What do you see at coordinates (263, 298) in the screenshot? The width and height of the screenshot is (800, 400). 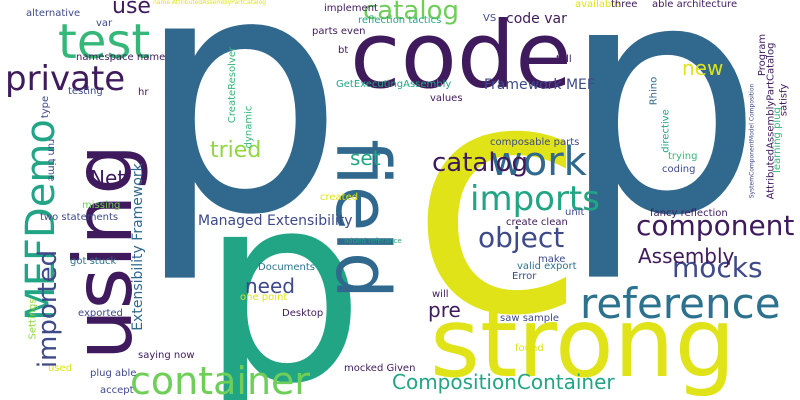 I see `word: one point` at bounding box center [263, 298].